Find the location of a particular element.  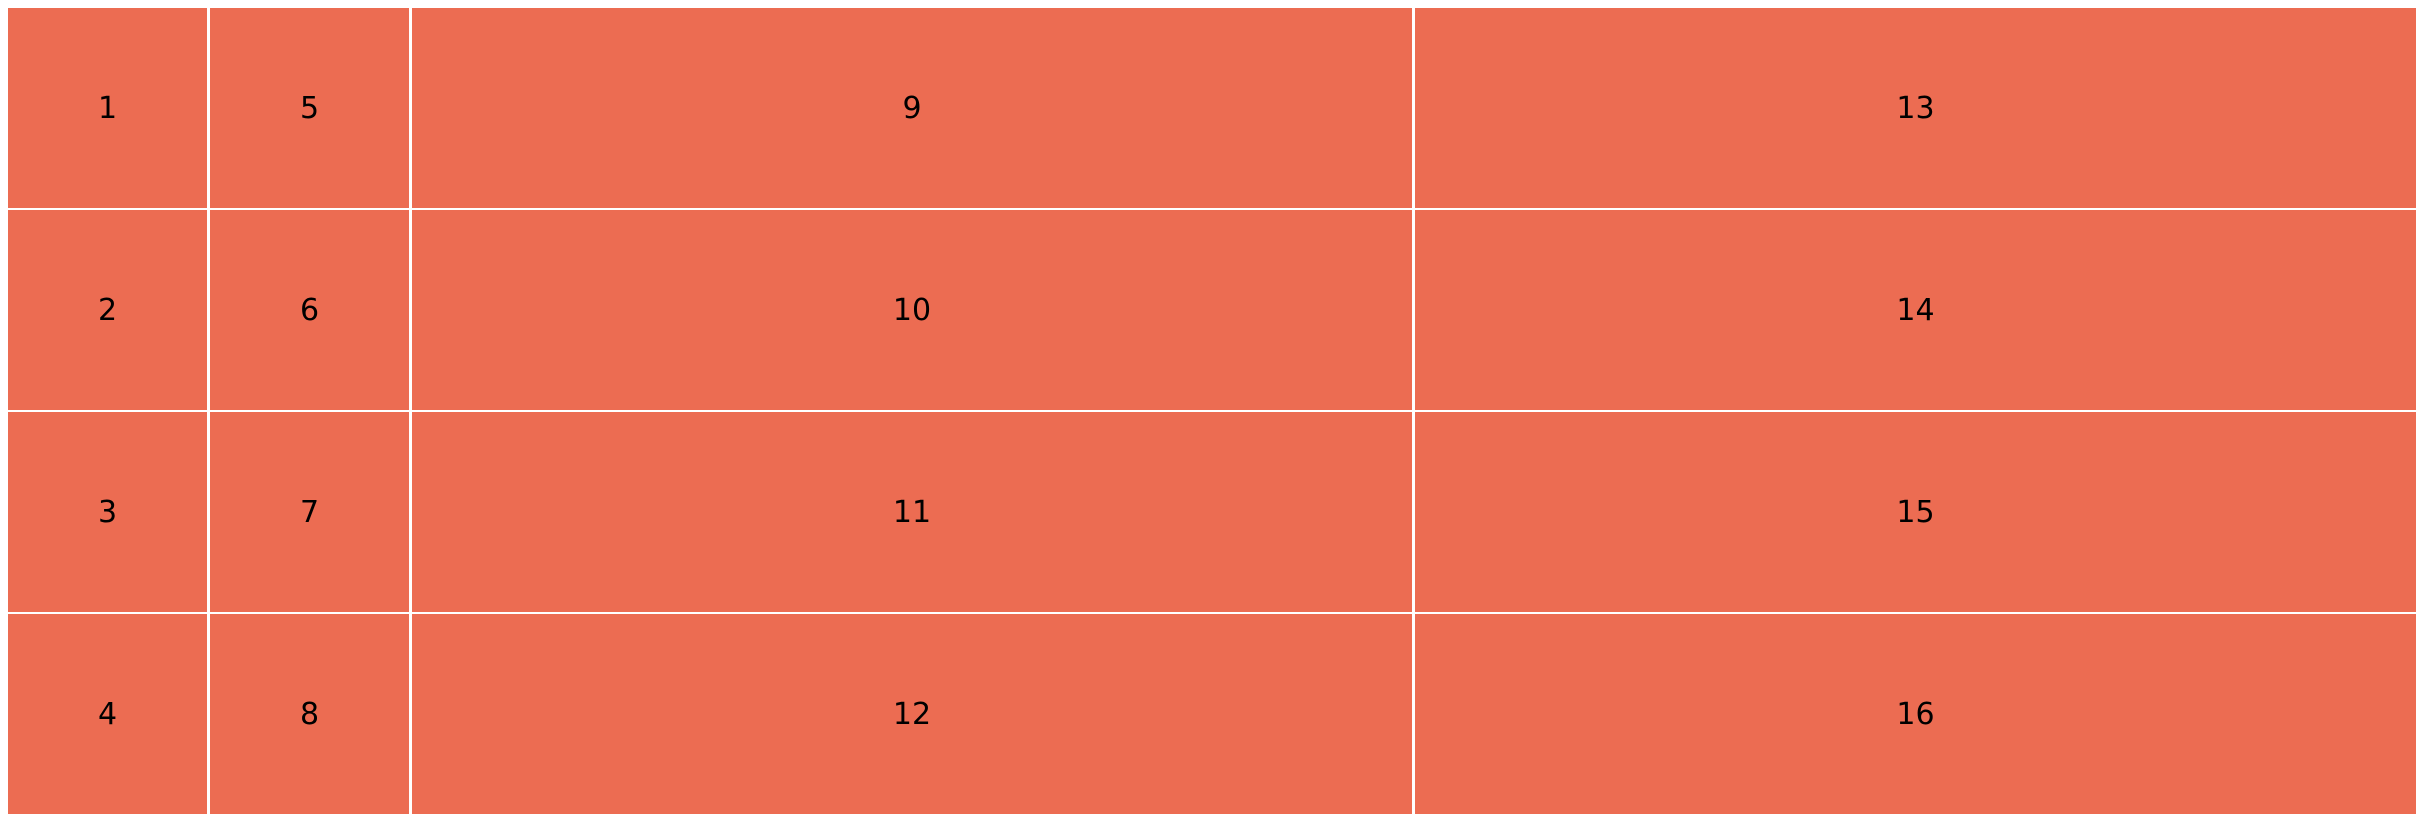

grid-cell-1: 1 is located at coordinates (107, 108).